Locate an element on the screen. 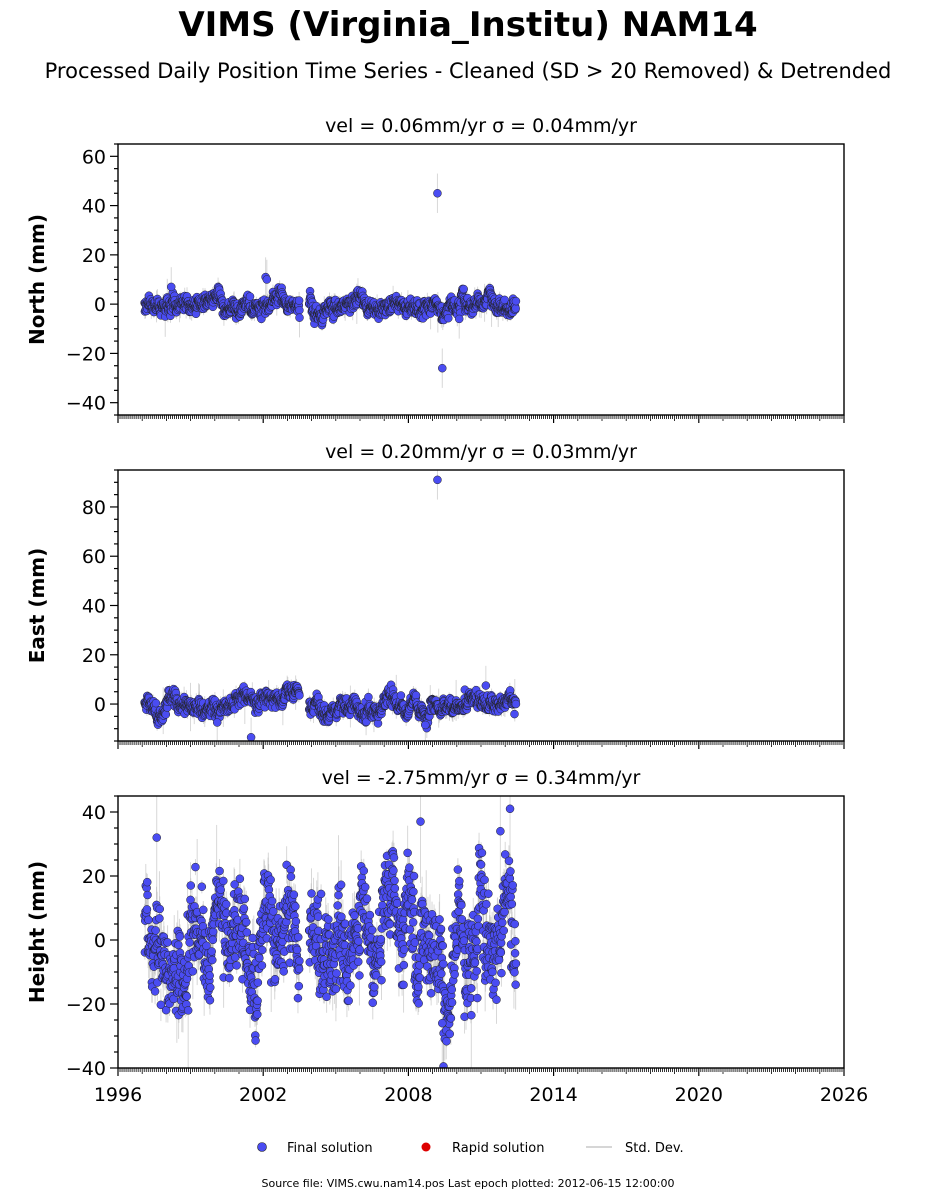  y-tick-label: 60 is located at coordinates (94, 157).